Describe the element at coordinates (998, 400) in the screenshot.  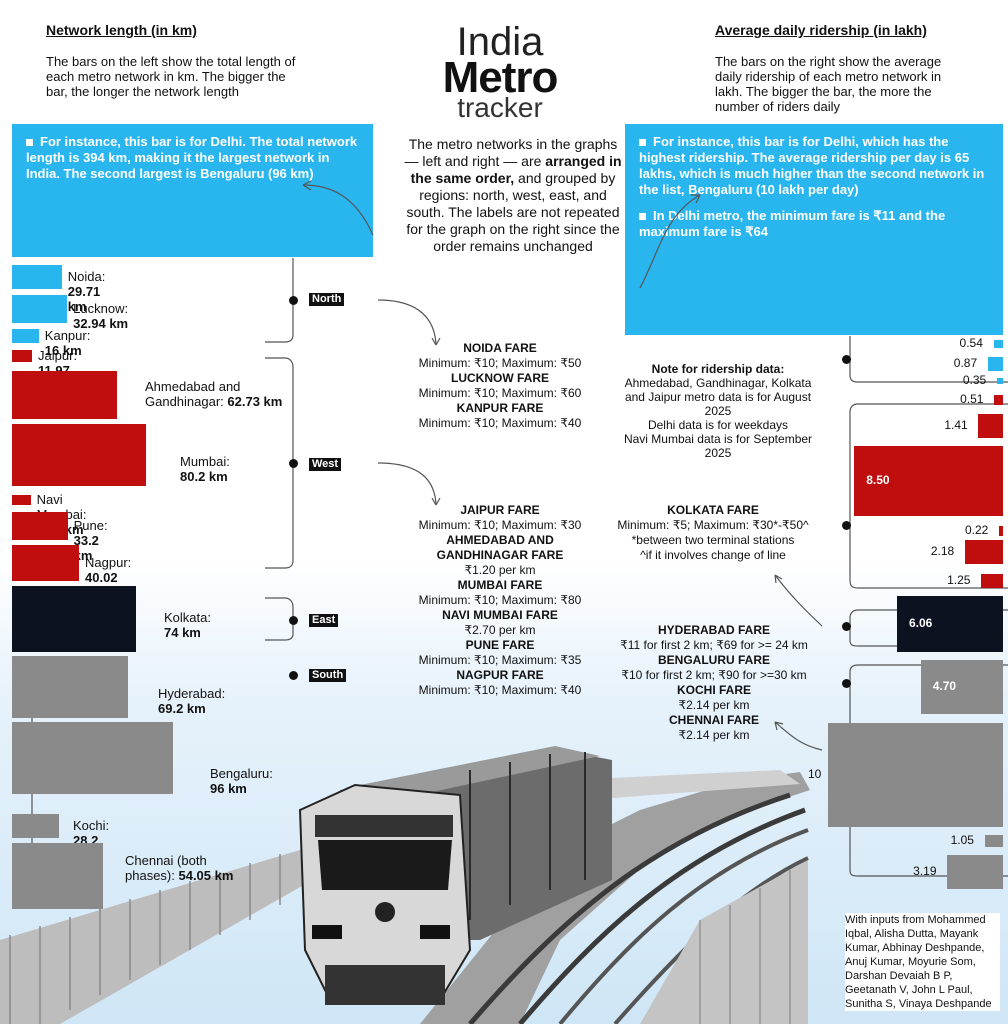
I see `bar-right-jaipur` at that location.